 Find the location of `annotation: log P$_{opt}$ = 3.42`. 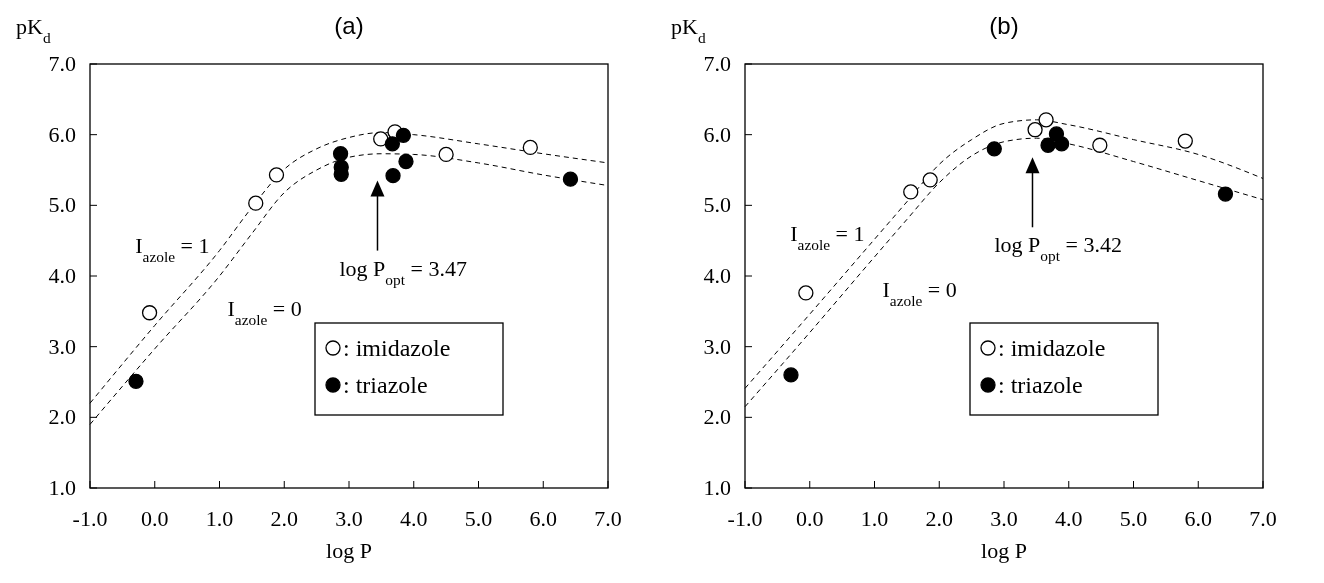

annotation: log P$_{opt}$ = 3.42 is located at coordinates (1058, 248).